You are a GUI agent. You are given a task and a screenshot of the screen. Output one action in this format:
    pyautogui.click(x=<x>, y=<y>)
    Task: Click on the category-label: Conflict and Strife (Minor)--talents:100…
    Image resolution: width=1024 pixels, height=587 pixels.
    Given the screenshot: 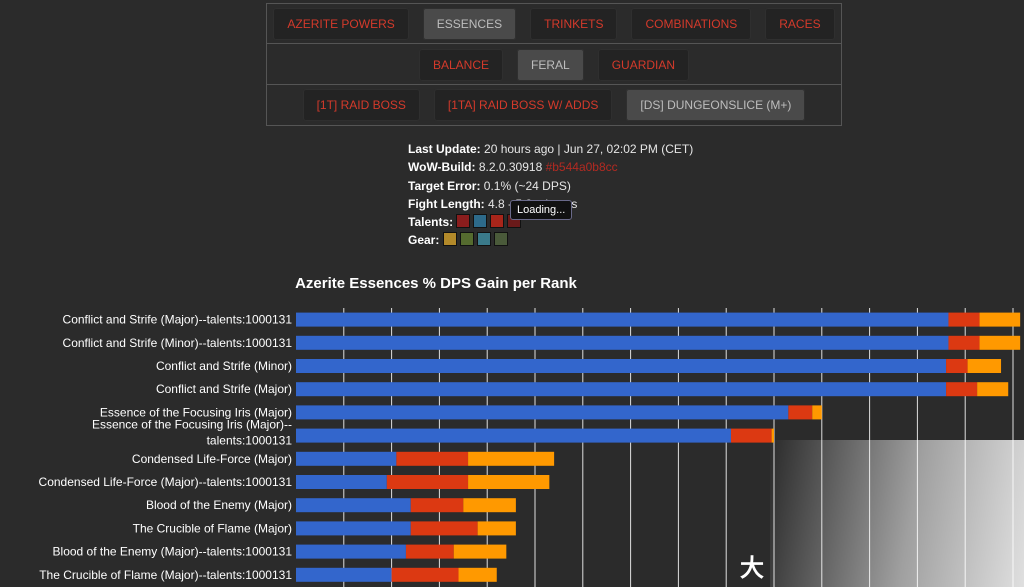 What is the action you would take?
    pyautogui.click(x=178, y=343)
    